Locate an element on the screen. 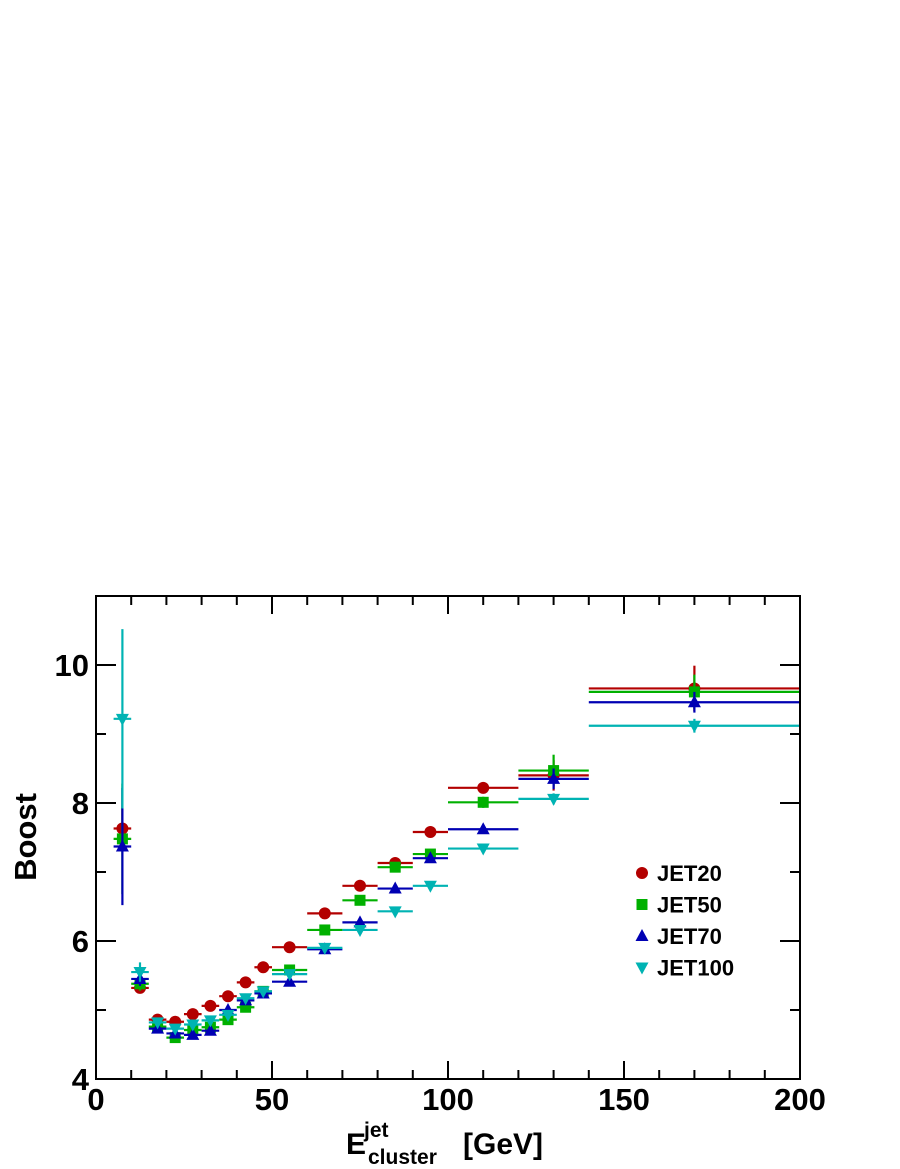 The width and height of the screenshot is (900, 1169). y-tick-label: 4 is located at coordinates (81, 1079).